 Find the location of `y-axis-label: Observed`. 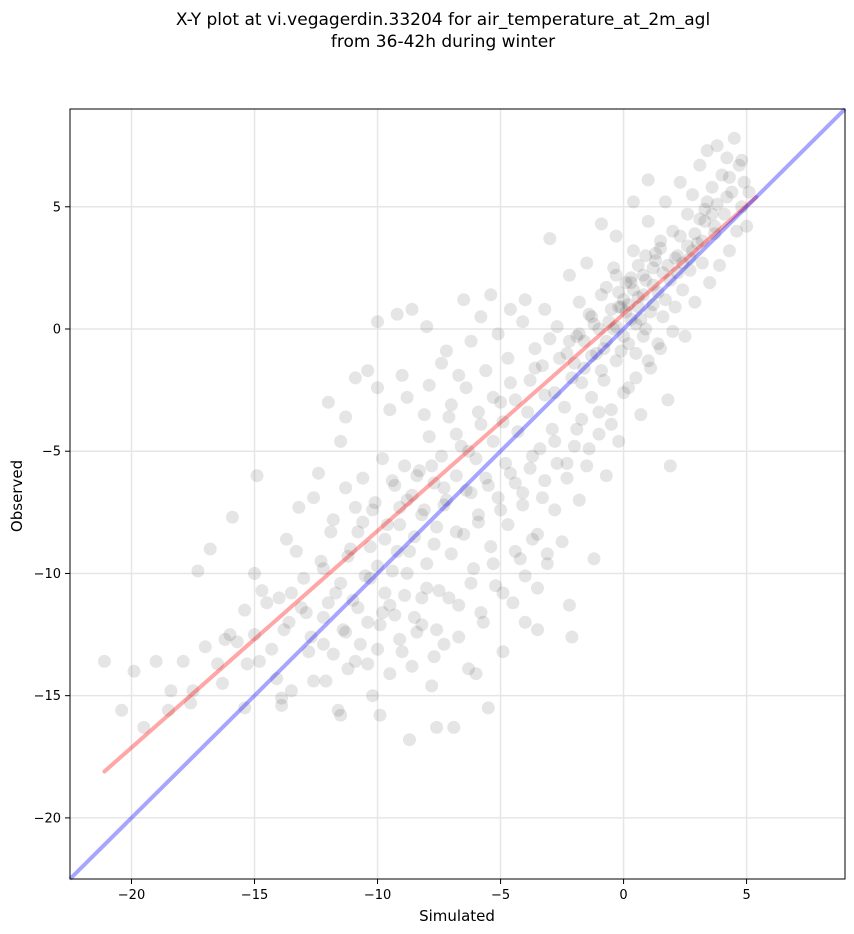

y-axis-label: Observed is located at coordinates (17, 496).